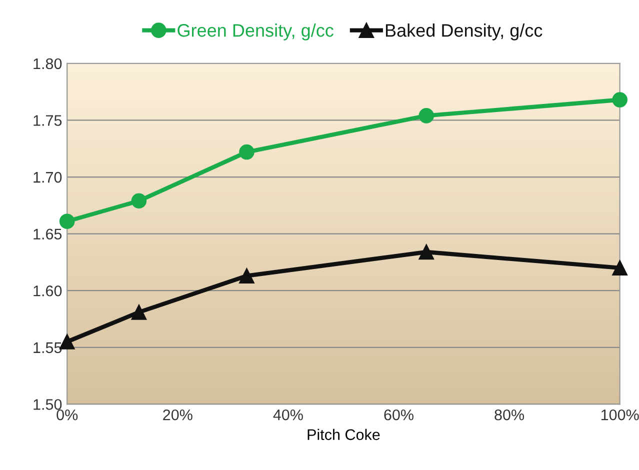 The height and width of the screenshot is (470, 639). What do you see at coordinates (620, 414) in the screenshot?
I see `x-tick-label: 100%` at bounding box center [620, 414].